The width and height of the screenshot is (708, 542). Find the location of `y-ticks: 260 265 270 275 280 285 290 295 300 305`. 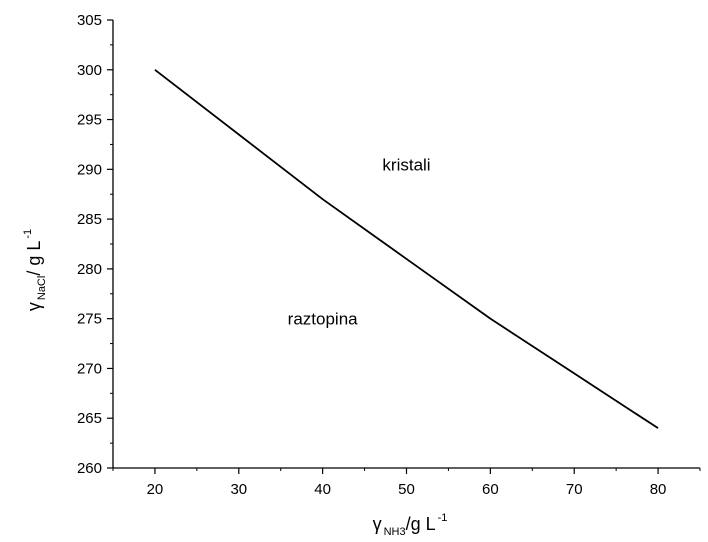

y-ticks: 260 265 270 275 280 285 290 295 300 305 is located at coordinates (95, 244).